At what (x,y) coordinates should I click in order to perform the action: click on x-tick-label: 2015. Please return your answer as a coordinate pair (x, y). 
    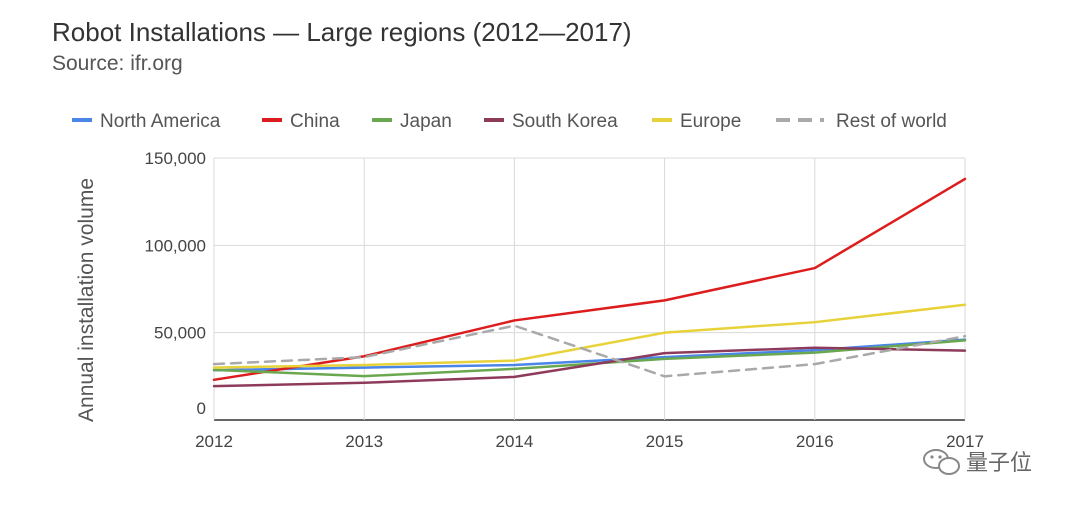
    Looking at the image, I should click on (665, 441).